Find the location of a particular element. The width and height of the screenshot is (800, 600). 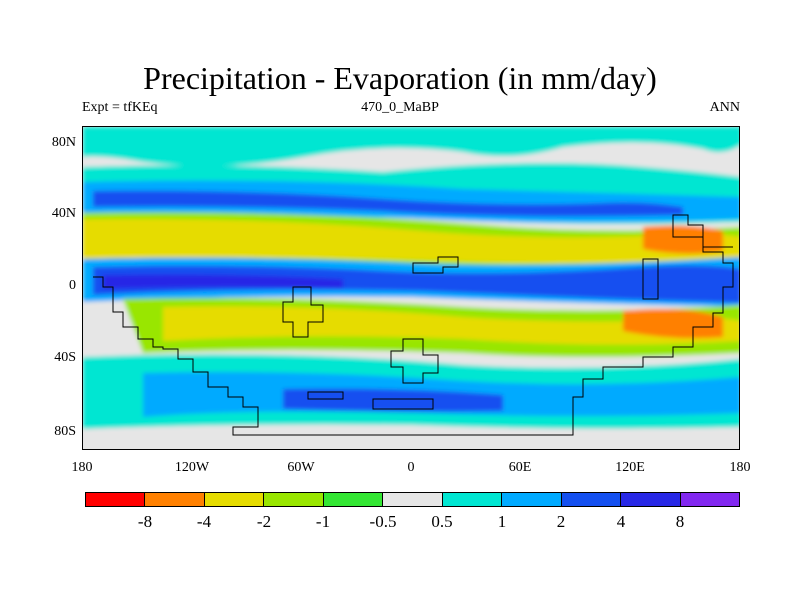

time-period-label: 470_0_MaBP is located at coordinates (400, 107).